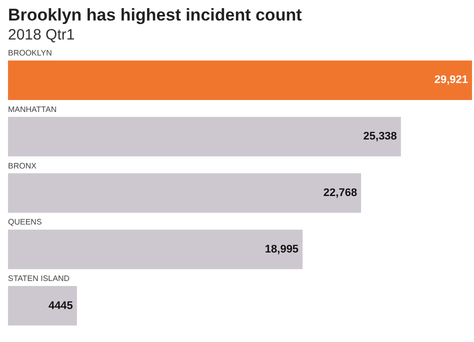 The width and height of the screenshot is (474, 342). What do you see at coordinates (32, 109) in the screenshot?
I see `y-tick-label: MANHATTAN` at bounding box center [32, 109].